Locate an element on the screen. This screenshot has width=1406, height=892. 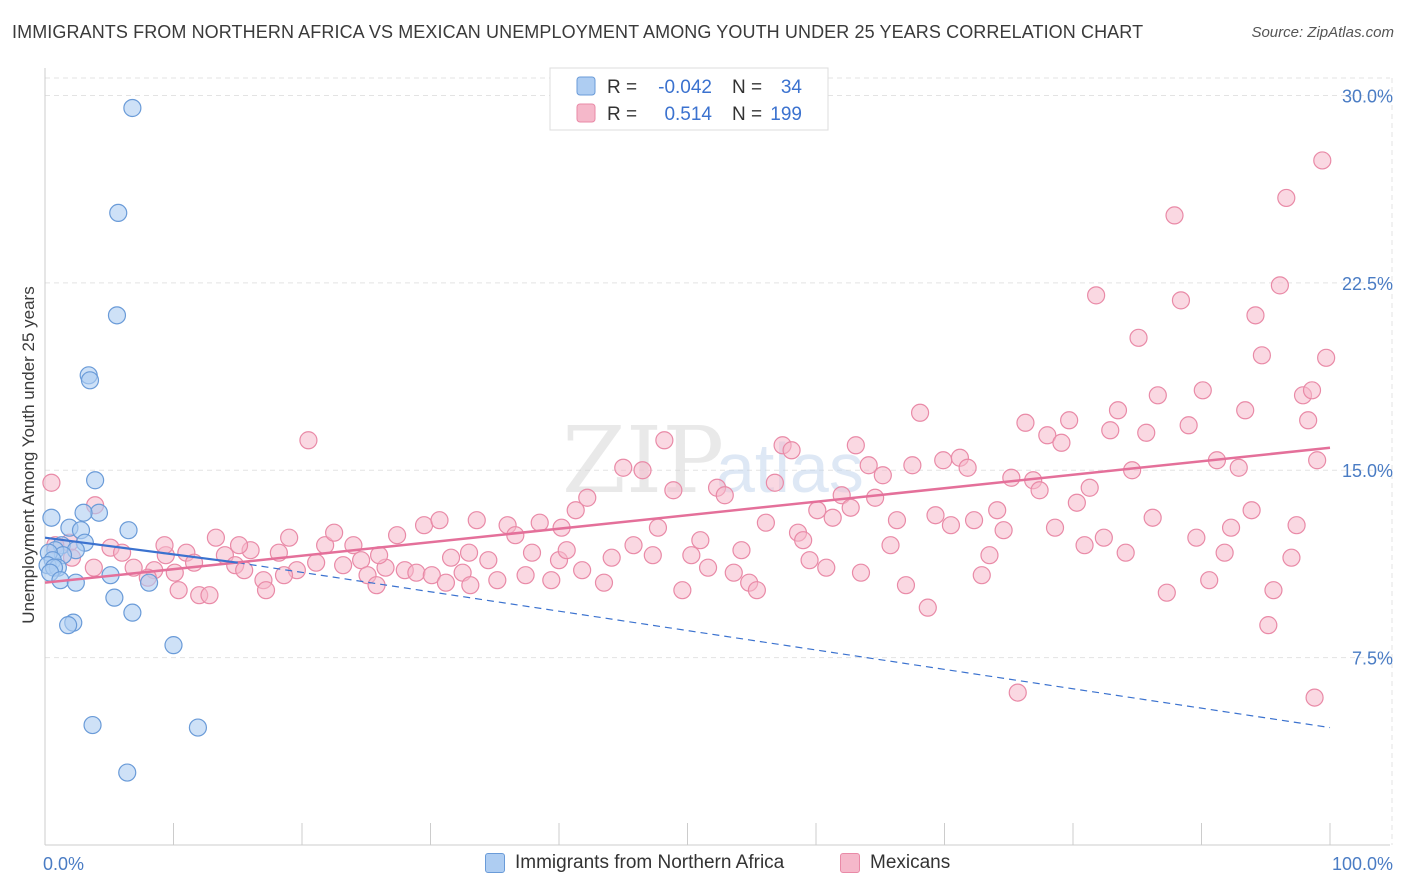
legend-item-immigrants: Immigrants from Northern Africa is located at coordinates (634, 863).